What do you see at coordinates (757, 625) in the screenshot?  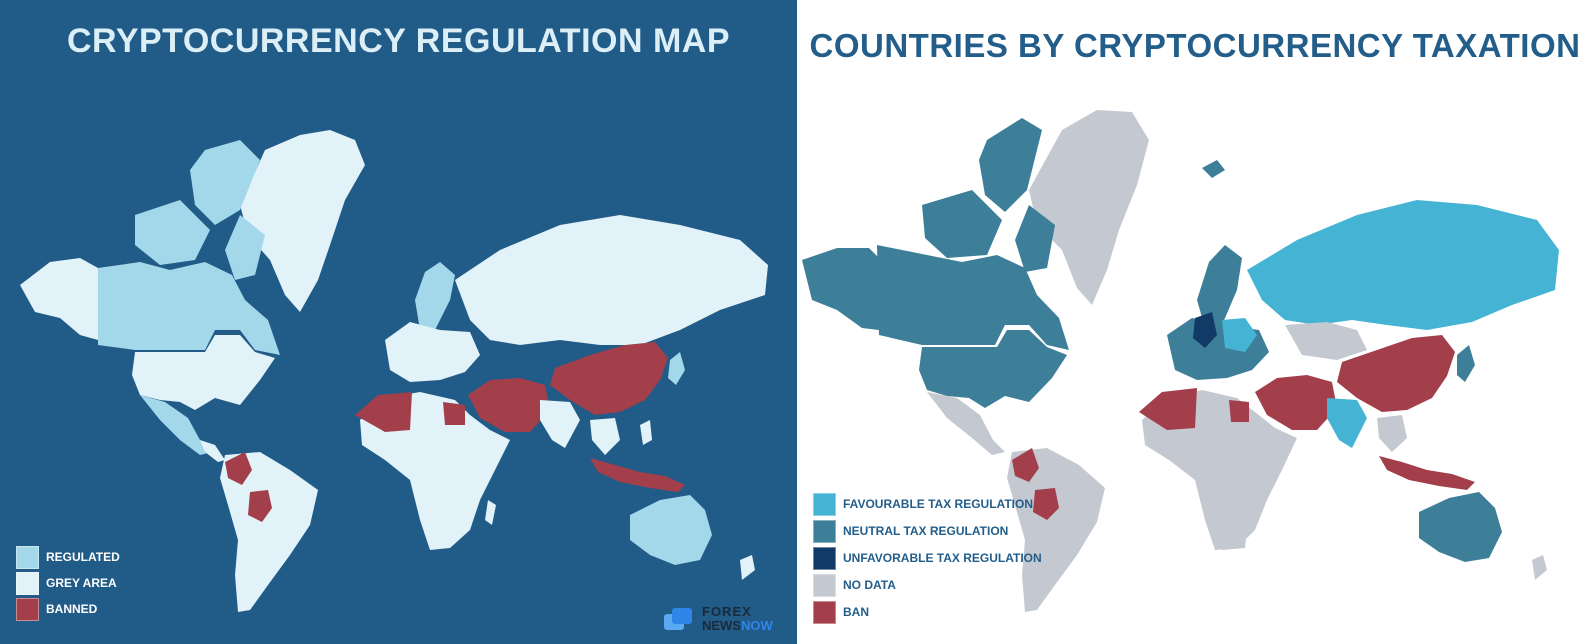 I see `logo-text-now: NOW` at bounding box center [757, 625].